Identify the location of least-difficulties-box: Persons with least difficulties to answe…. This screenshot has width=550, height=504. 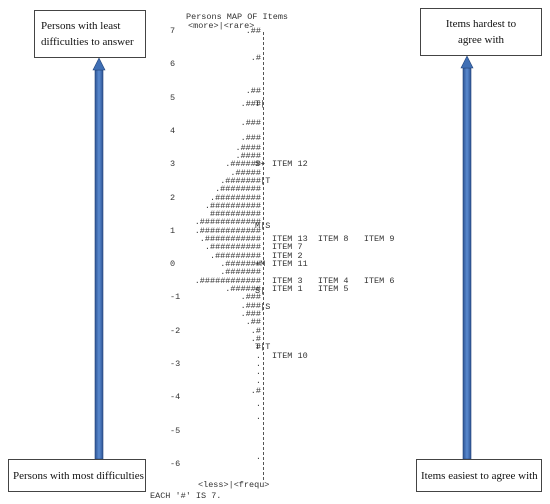
(90, 34).